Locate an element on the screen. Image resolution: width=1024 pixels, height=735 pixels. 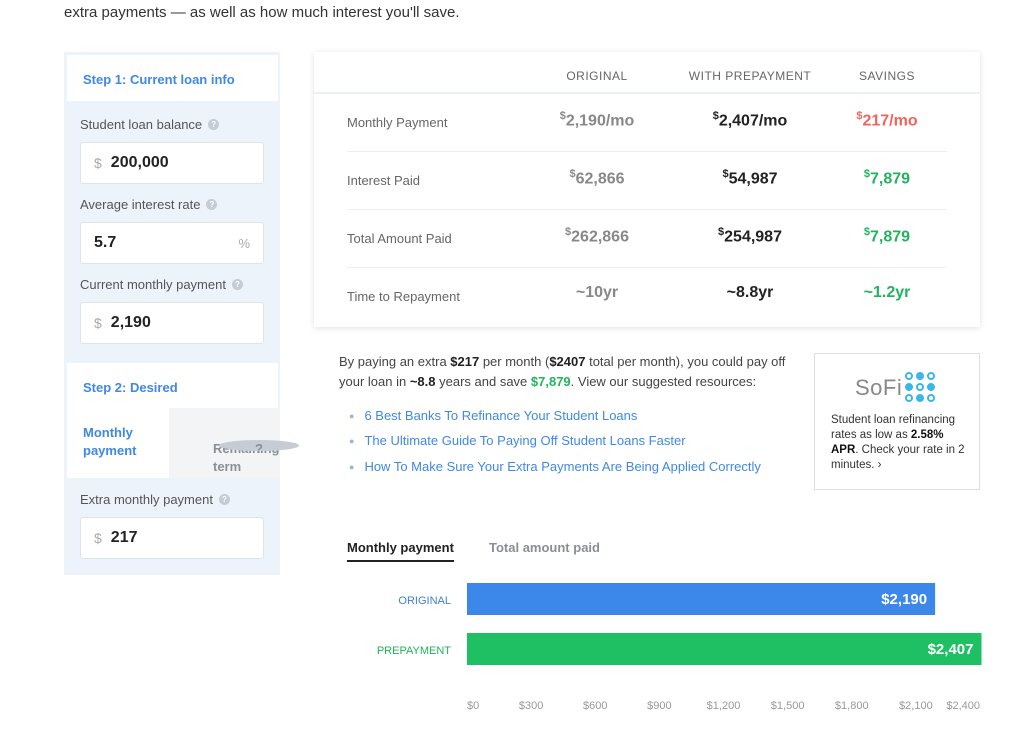
row-label: Monthly Payment is located at coordinates (397, 122).